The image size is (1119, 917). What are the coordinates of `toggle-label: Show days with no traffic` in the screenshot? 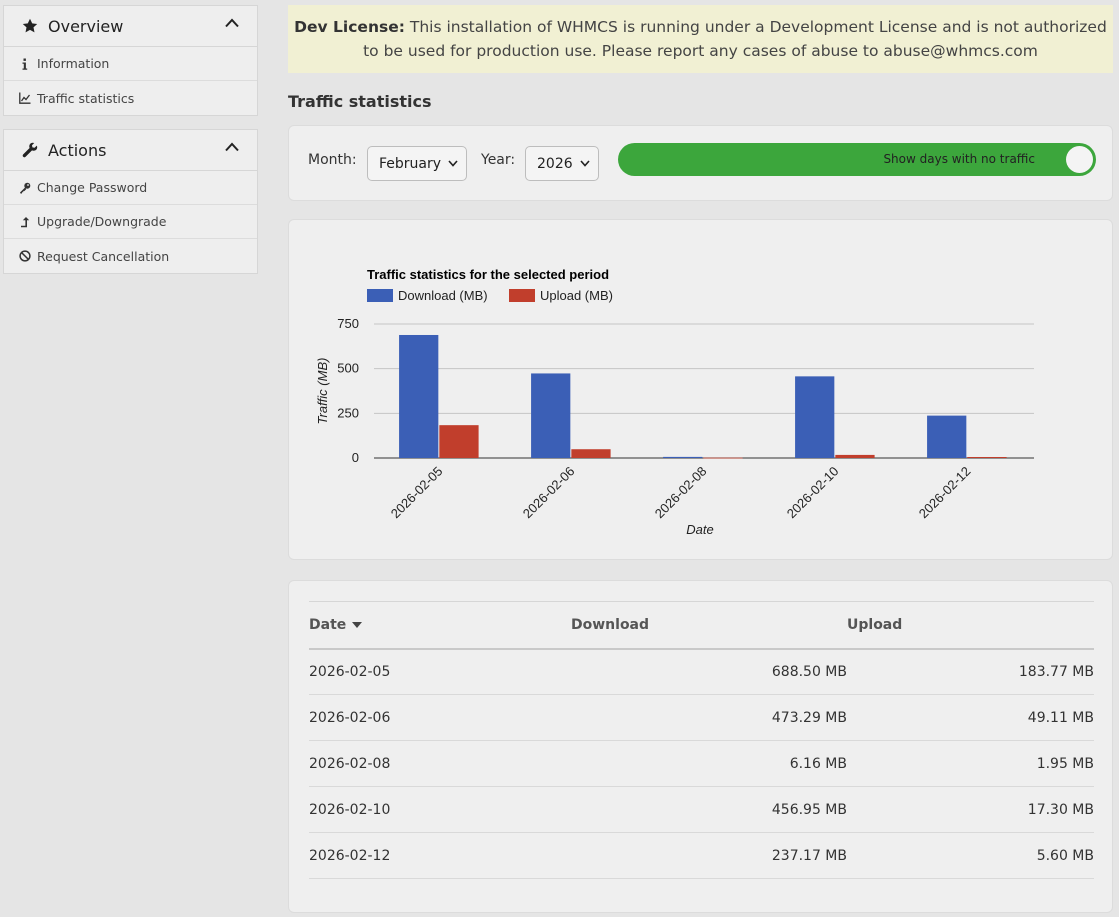 It's located at (959, 159).